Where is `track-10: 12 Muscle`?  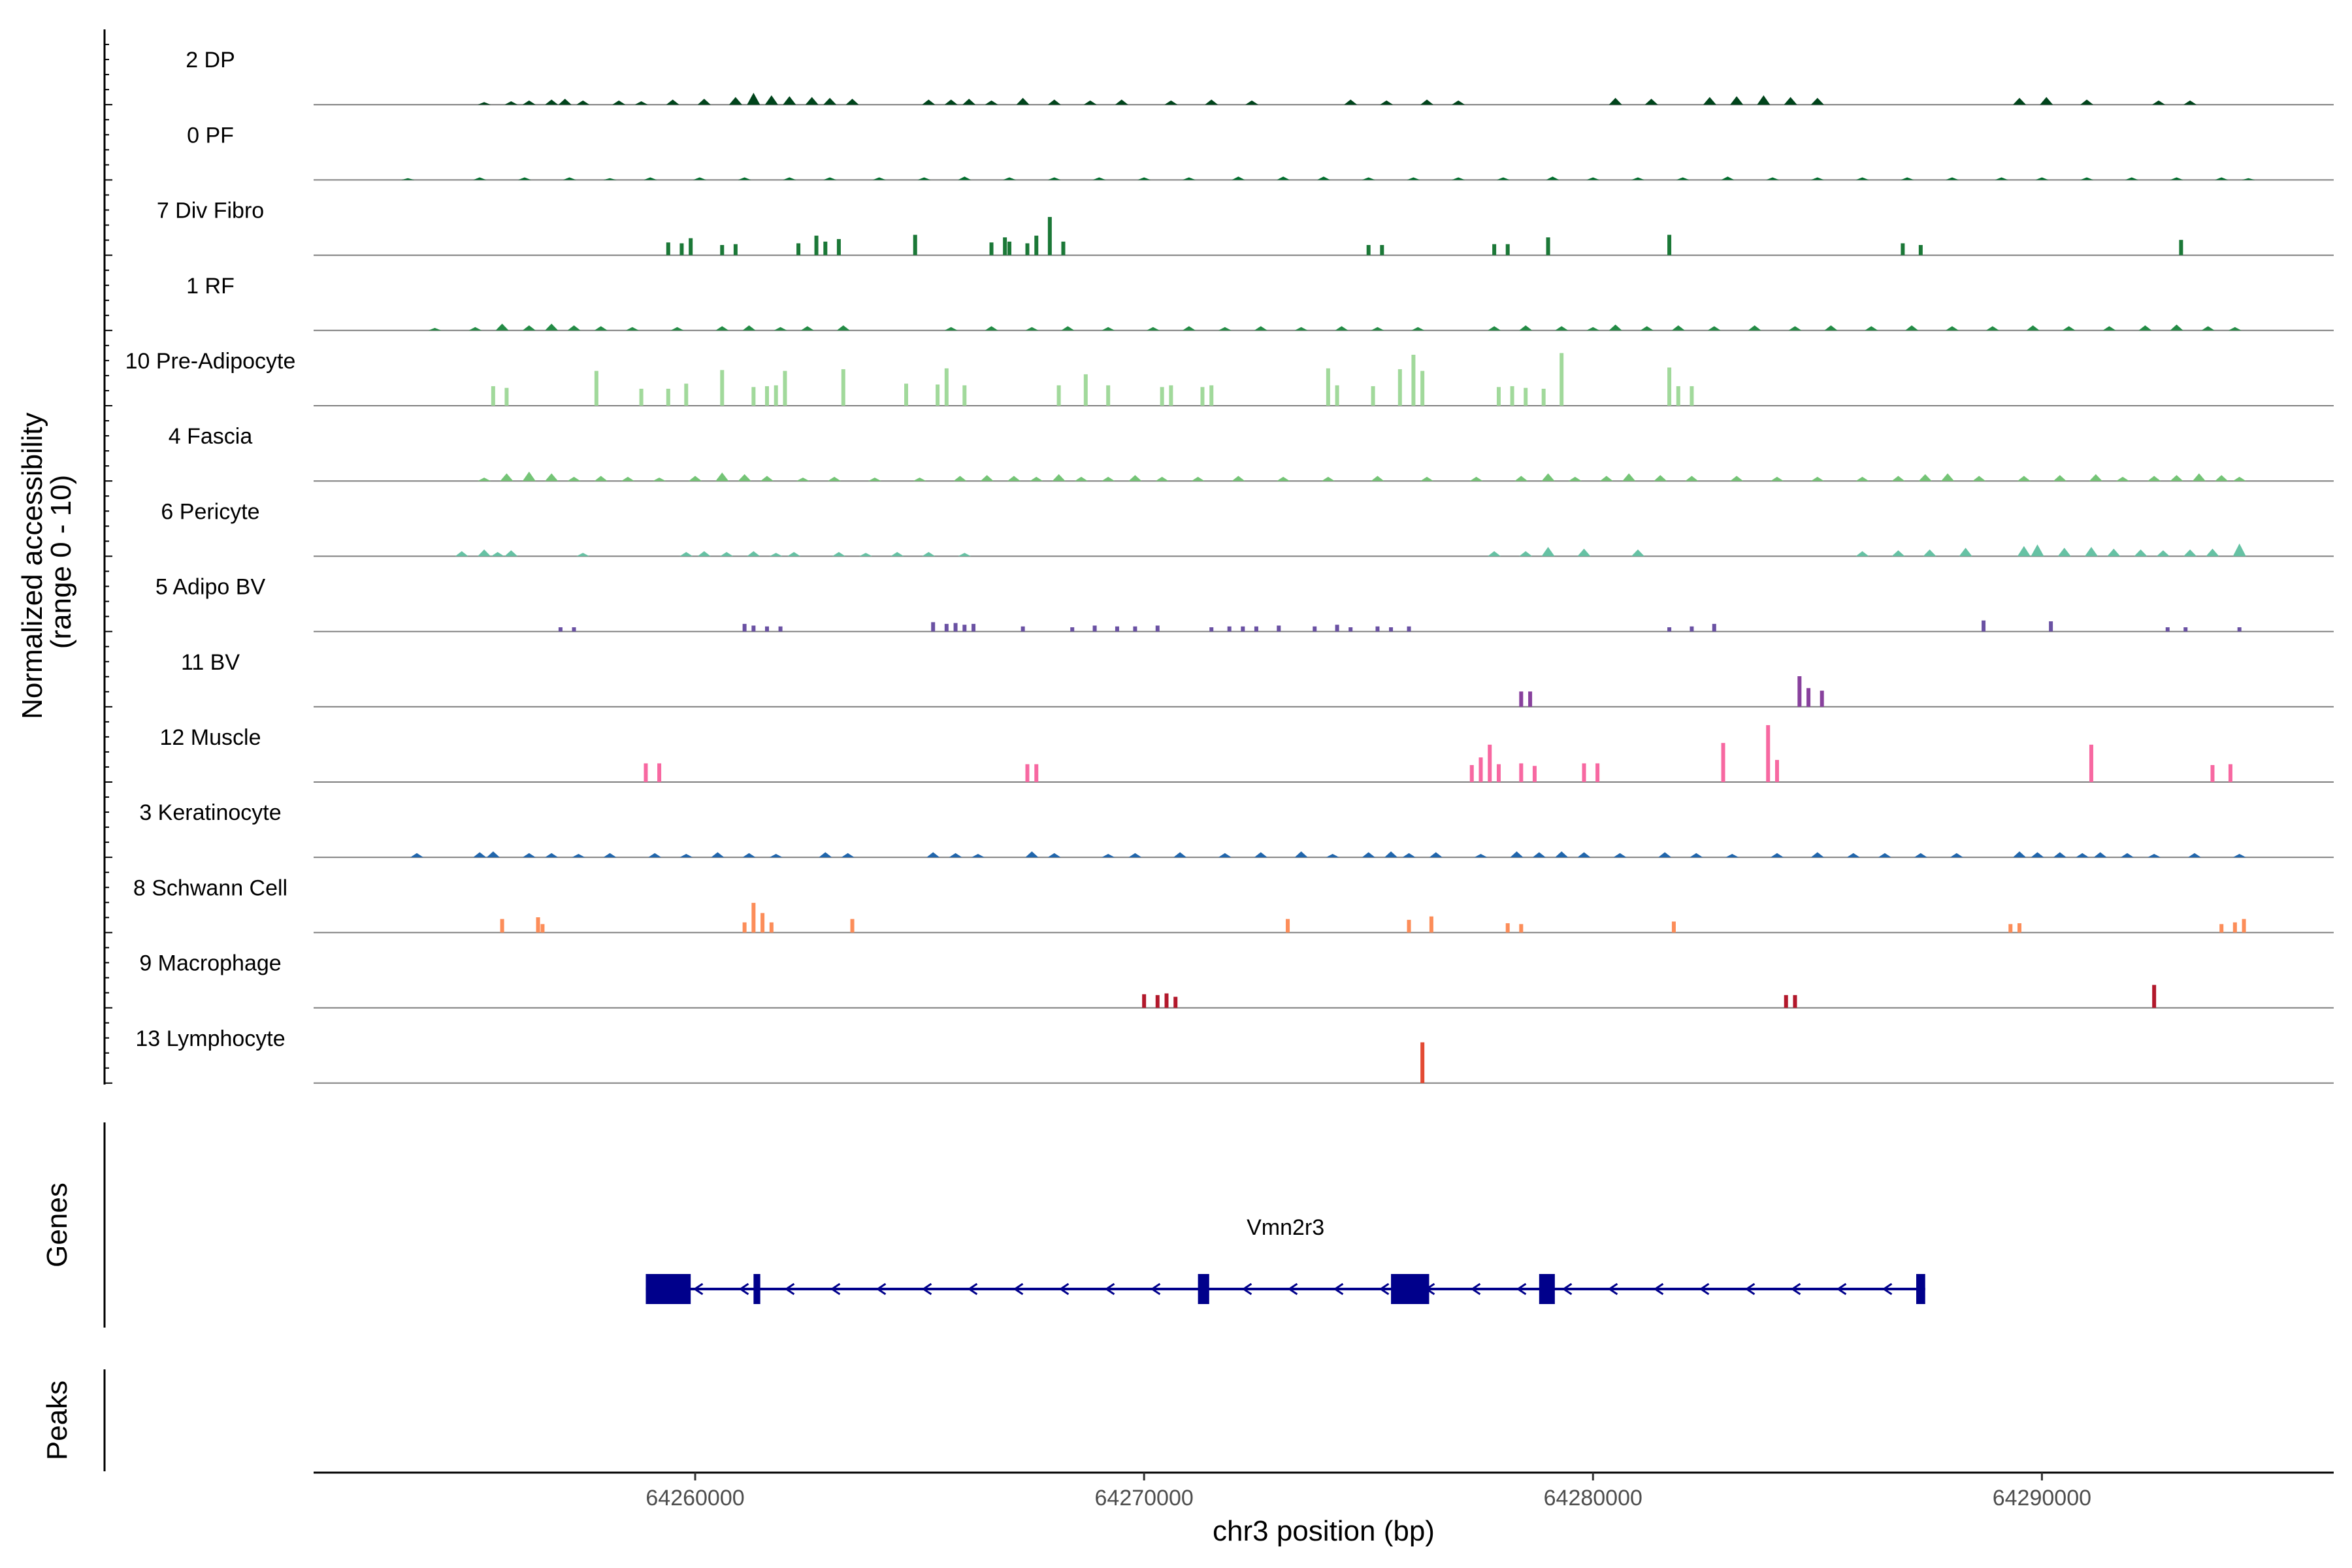 track-10: 12 Muscle is located at coordinates (1247, 754).